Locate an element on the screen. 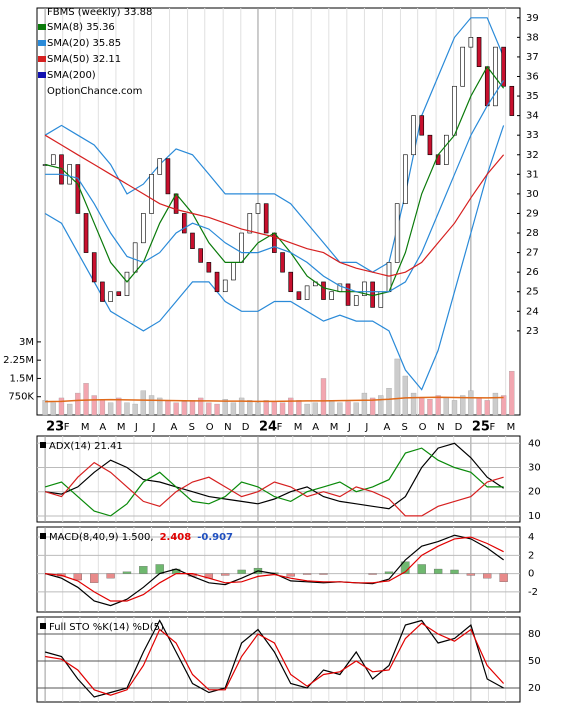  y-tick-label: 35 is located at coordinates (532, 96).